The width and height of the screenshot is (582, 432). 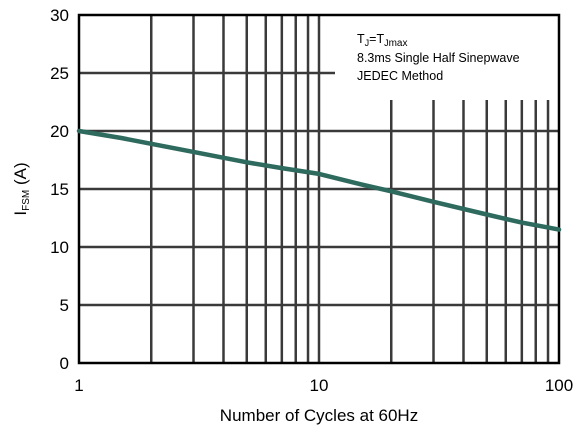 What do you see at coordinates (64, 305) in the screenshot?
I see `y-tick-label: 5` at bounding box center [64, 305].